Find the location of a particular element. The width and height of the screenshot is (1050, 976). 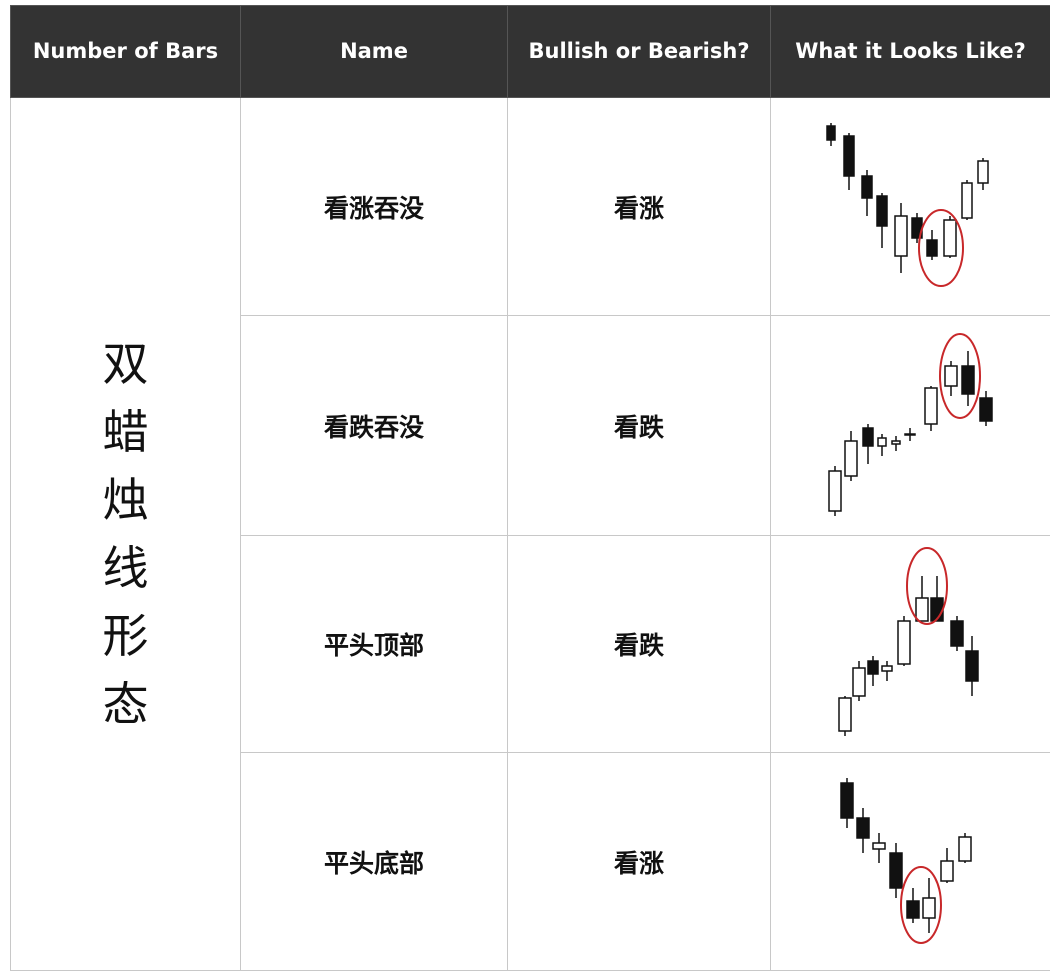

name-cell: 平头顶部 is located at coordinates (374, 644).